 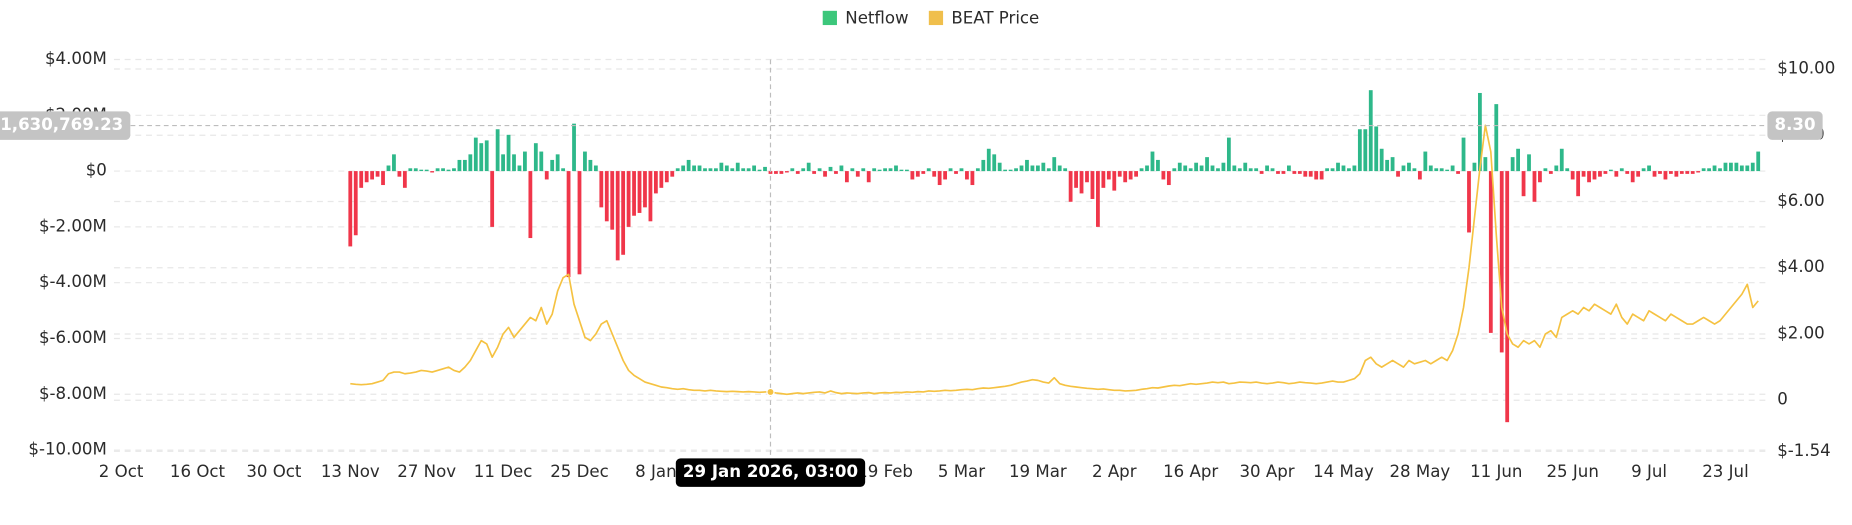 I want to click on crosshair-y2-label: 8.30, so click(x=1795, y=125).